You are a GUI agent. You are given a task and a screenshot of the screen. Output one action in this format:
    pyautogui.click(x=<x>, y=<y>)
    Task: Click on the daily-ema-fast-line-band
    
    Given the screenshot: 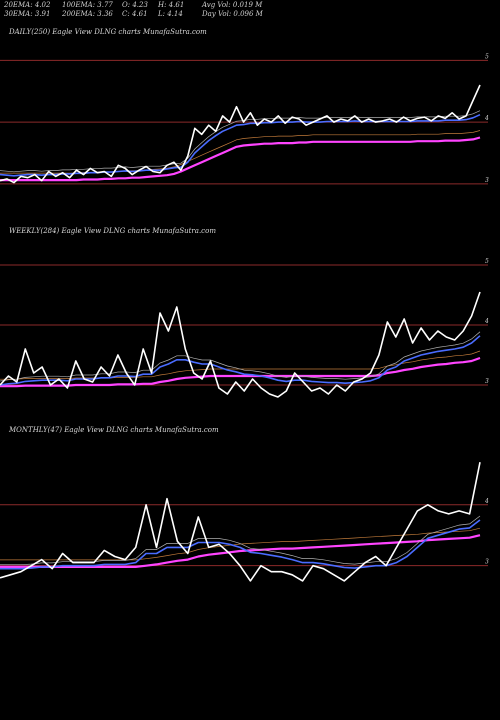 What is the action you would take?
    pyautogui.click(x=240, y=141)
    